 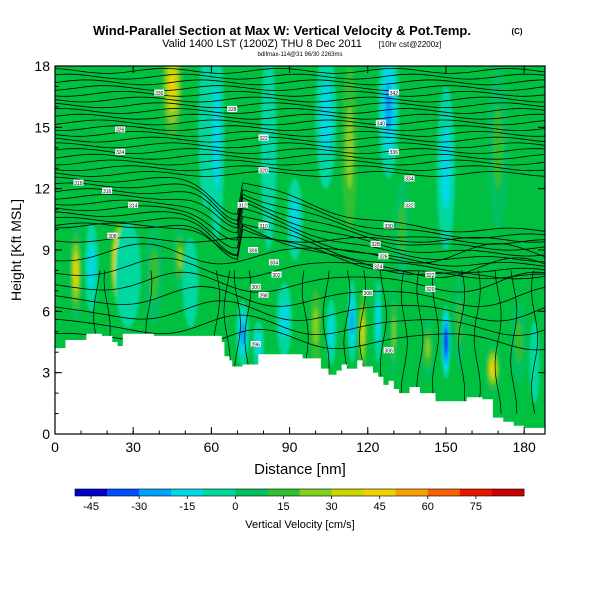 I want to click on svg-text: 334, so click(x=409, y=180).